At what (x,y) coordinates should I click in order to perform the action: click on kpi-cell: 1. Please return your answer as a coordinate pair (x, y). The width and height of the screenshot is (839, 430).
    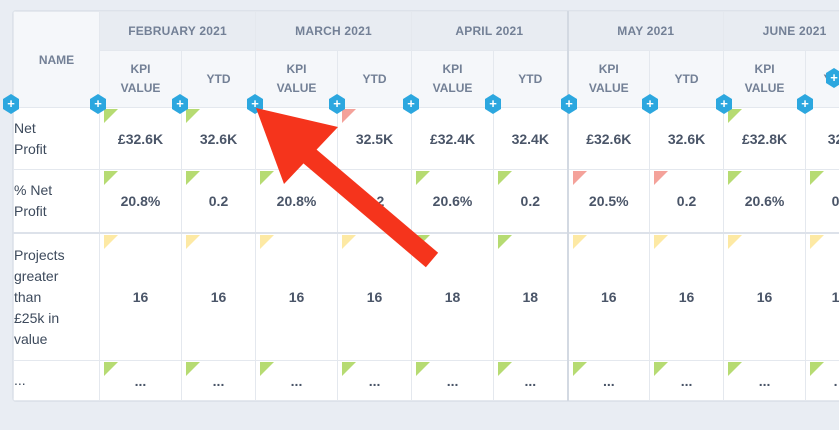
    Looking at the image, I should click on (822, 296).